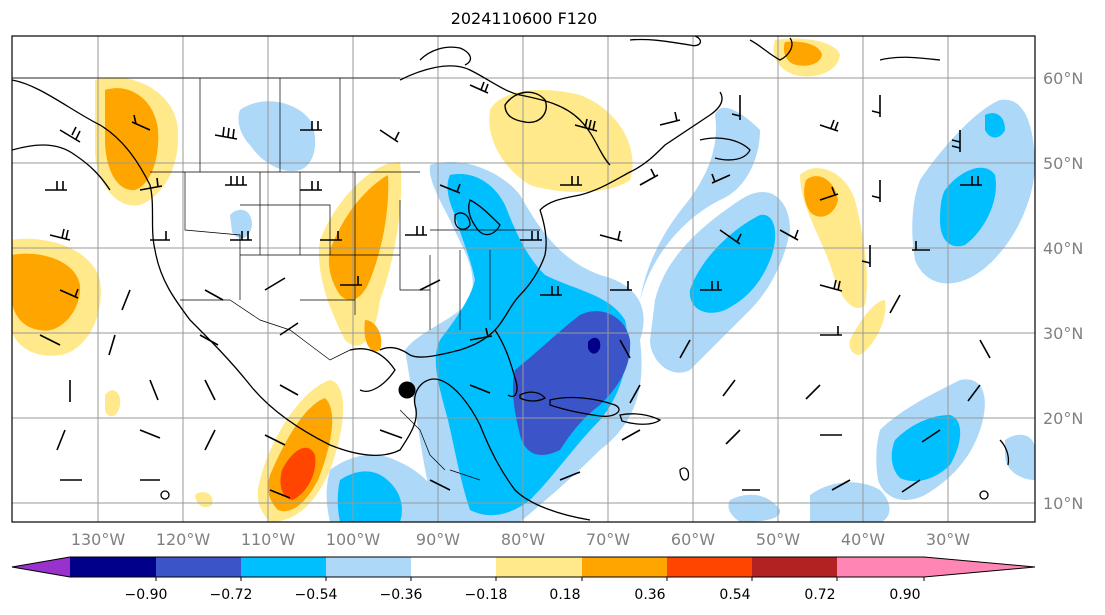 The height and width of the screenshot is (615, 1105). Describe the element at coordinates (525, 107) in the screenshot. I see `contour-line` at that location.